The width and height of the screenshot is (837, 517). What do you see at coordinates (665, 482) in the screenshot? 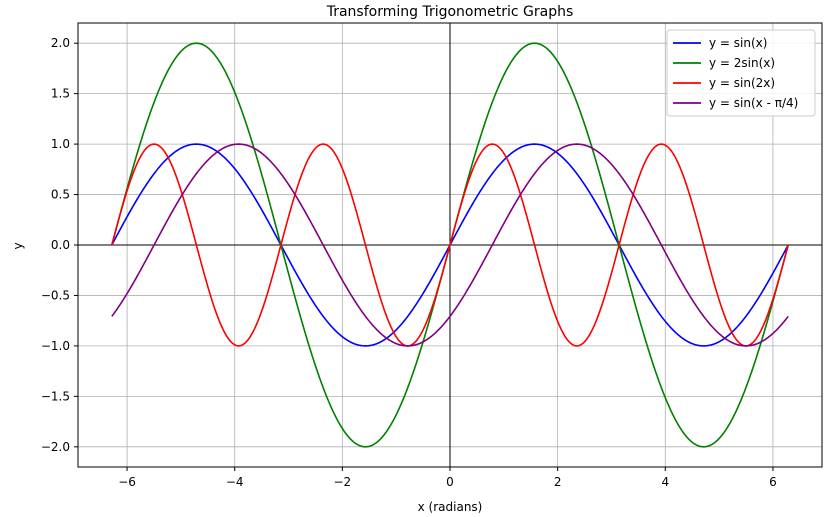
I see `x-tick-label: 4` at bounding box center [665, 482].